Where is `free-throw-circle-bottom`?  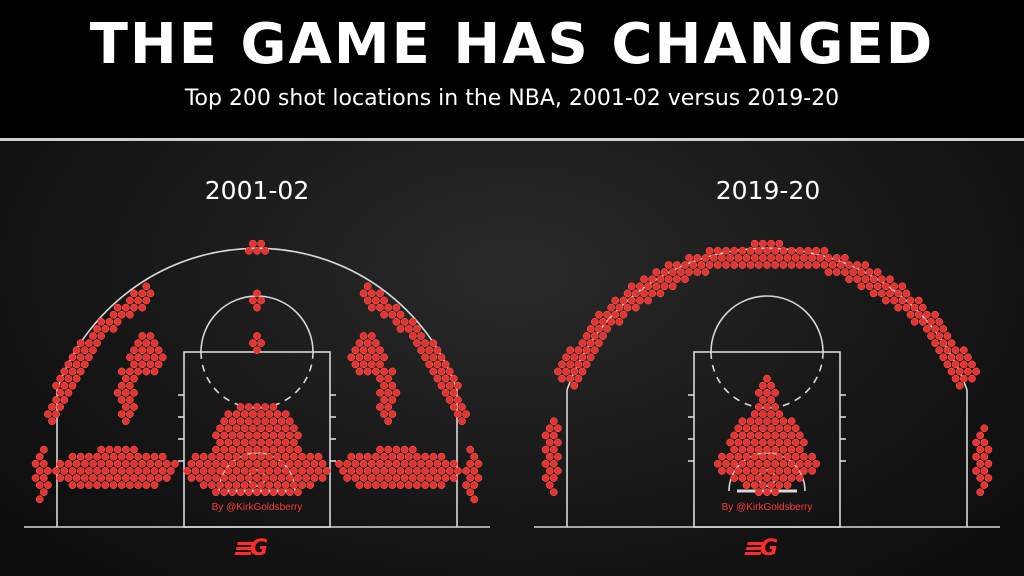
free-throw-circle-bottom is located at coordinates (257, 380).